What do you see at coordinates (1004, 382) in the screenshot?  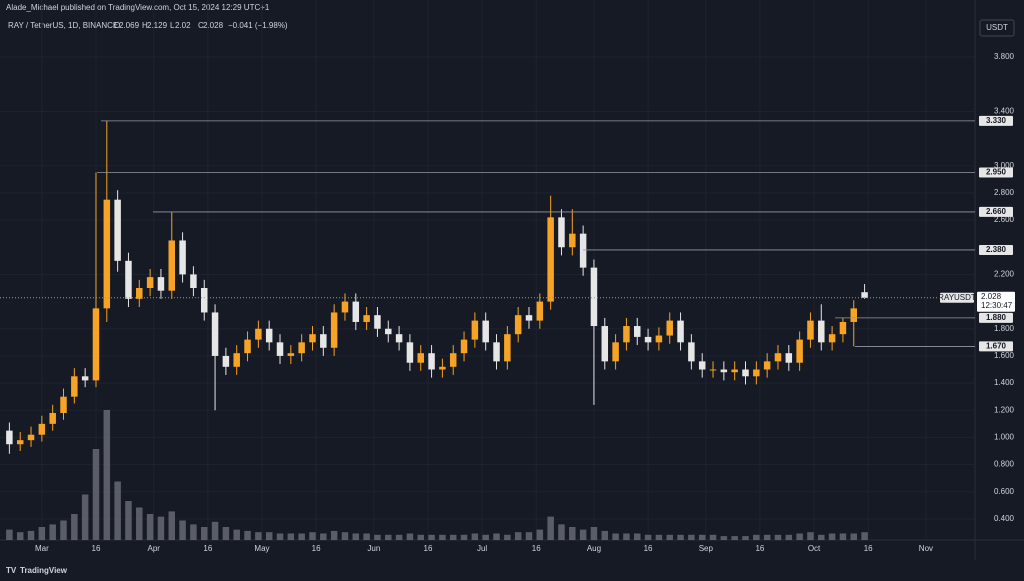 I see `y-tick-label: 1.400` at bounding box center [1004, 382].